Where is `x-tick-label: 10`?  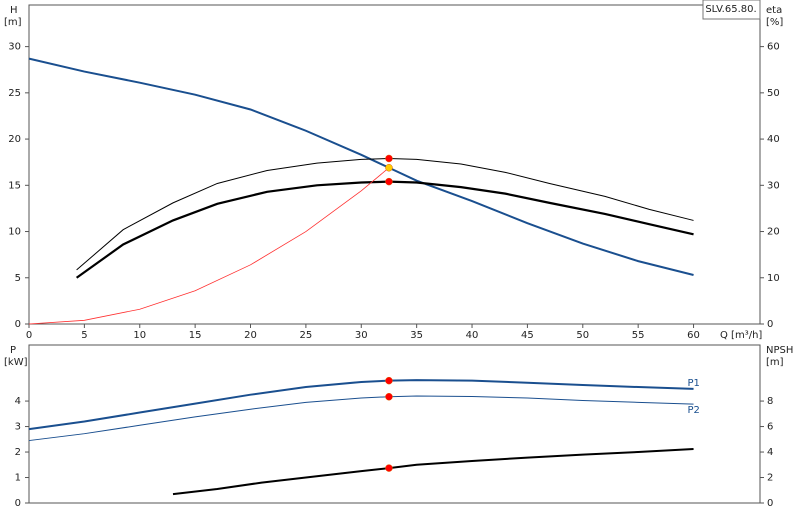 x-tick-label: 10 is located at coordinates (139, 335).